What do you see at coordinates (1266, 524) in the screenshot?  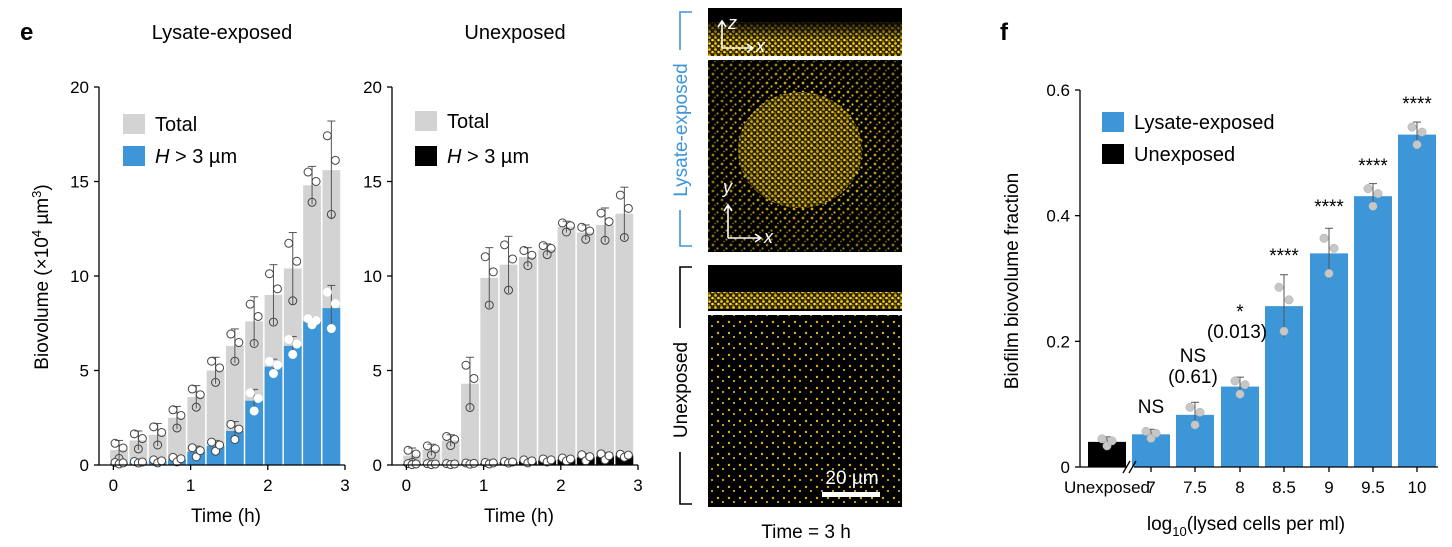 I see `xlabel-f-end: (lysed cells per ml)` at bounding box center [1266, 524].